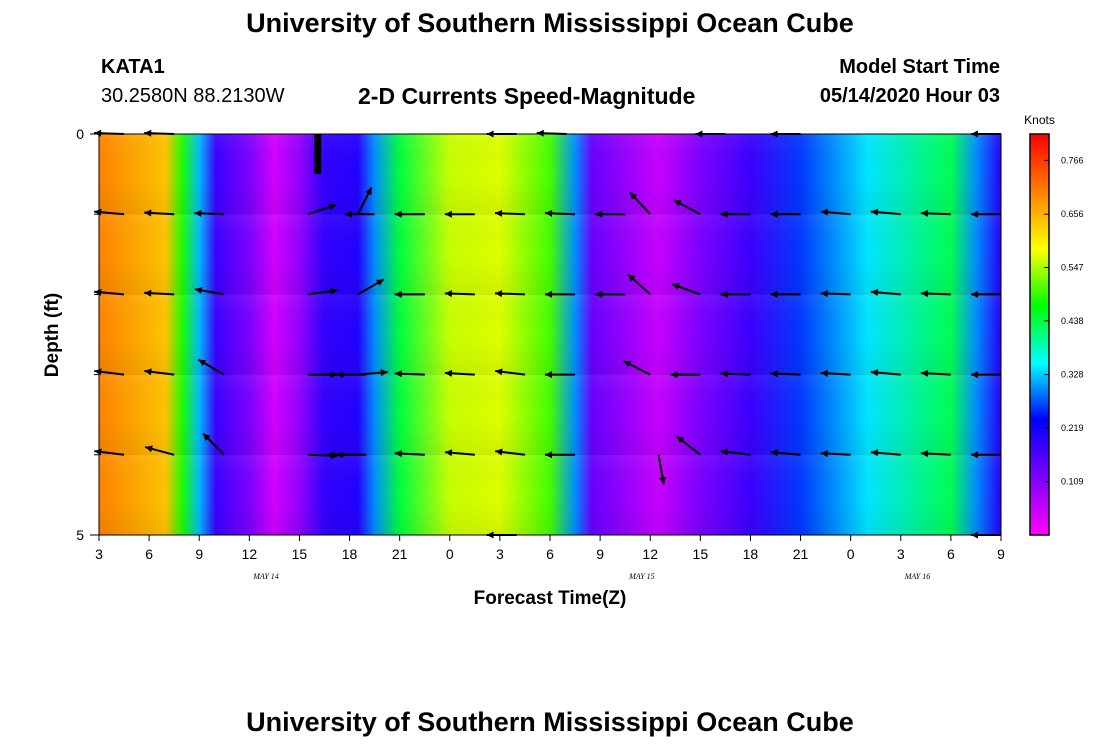  Describe the element at coordinates (1072, 428) in the screenshot. I see `colorbar-tick-label: 0.219` at that location.